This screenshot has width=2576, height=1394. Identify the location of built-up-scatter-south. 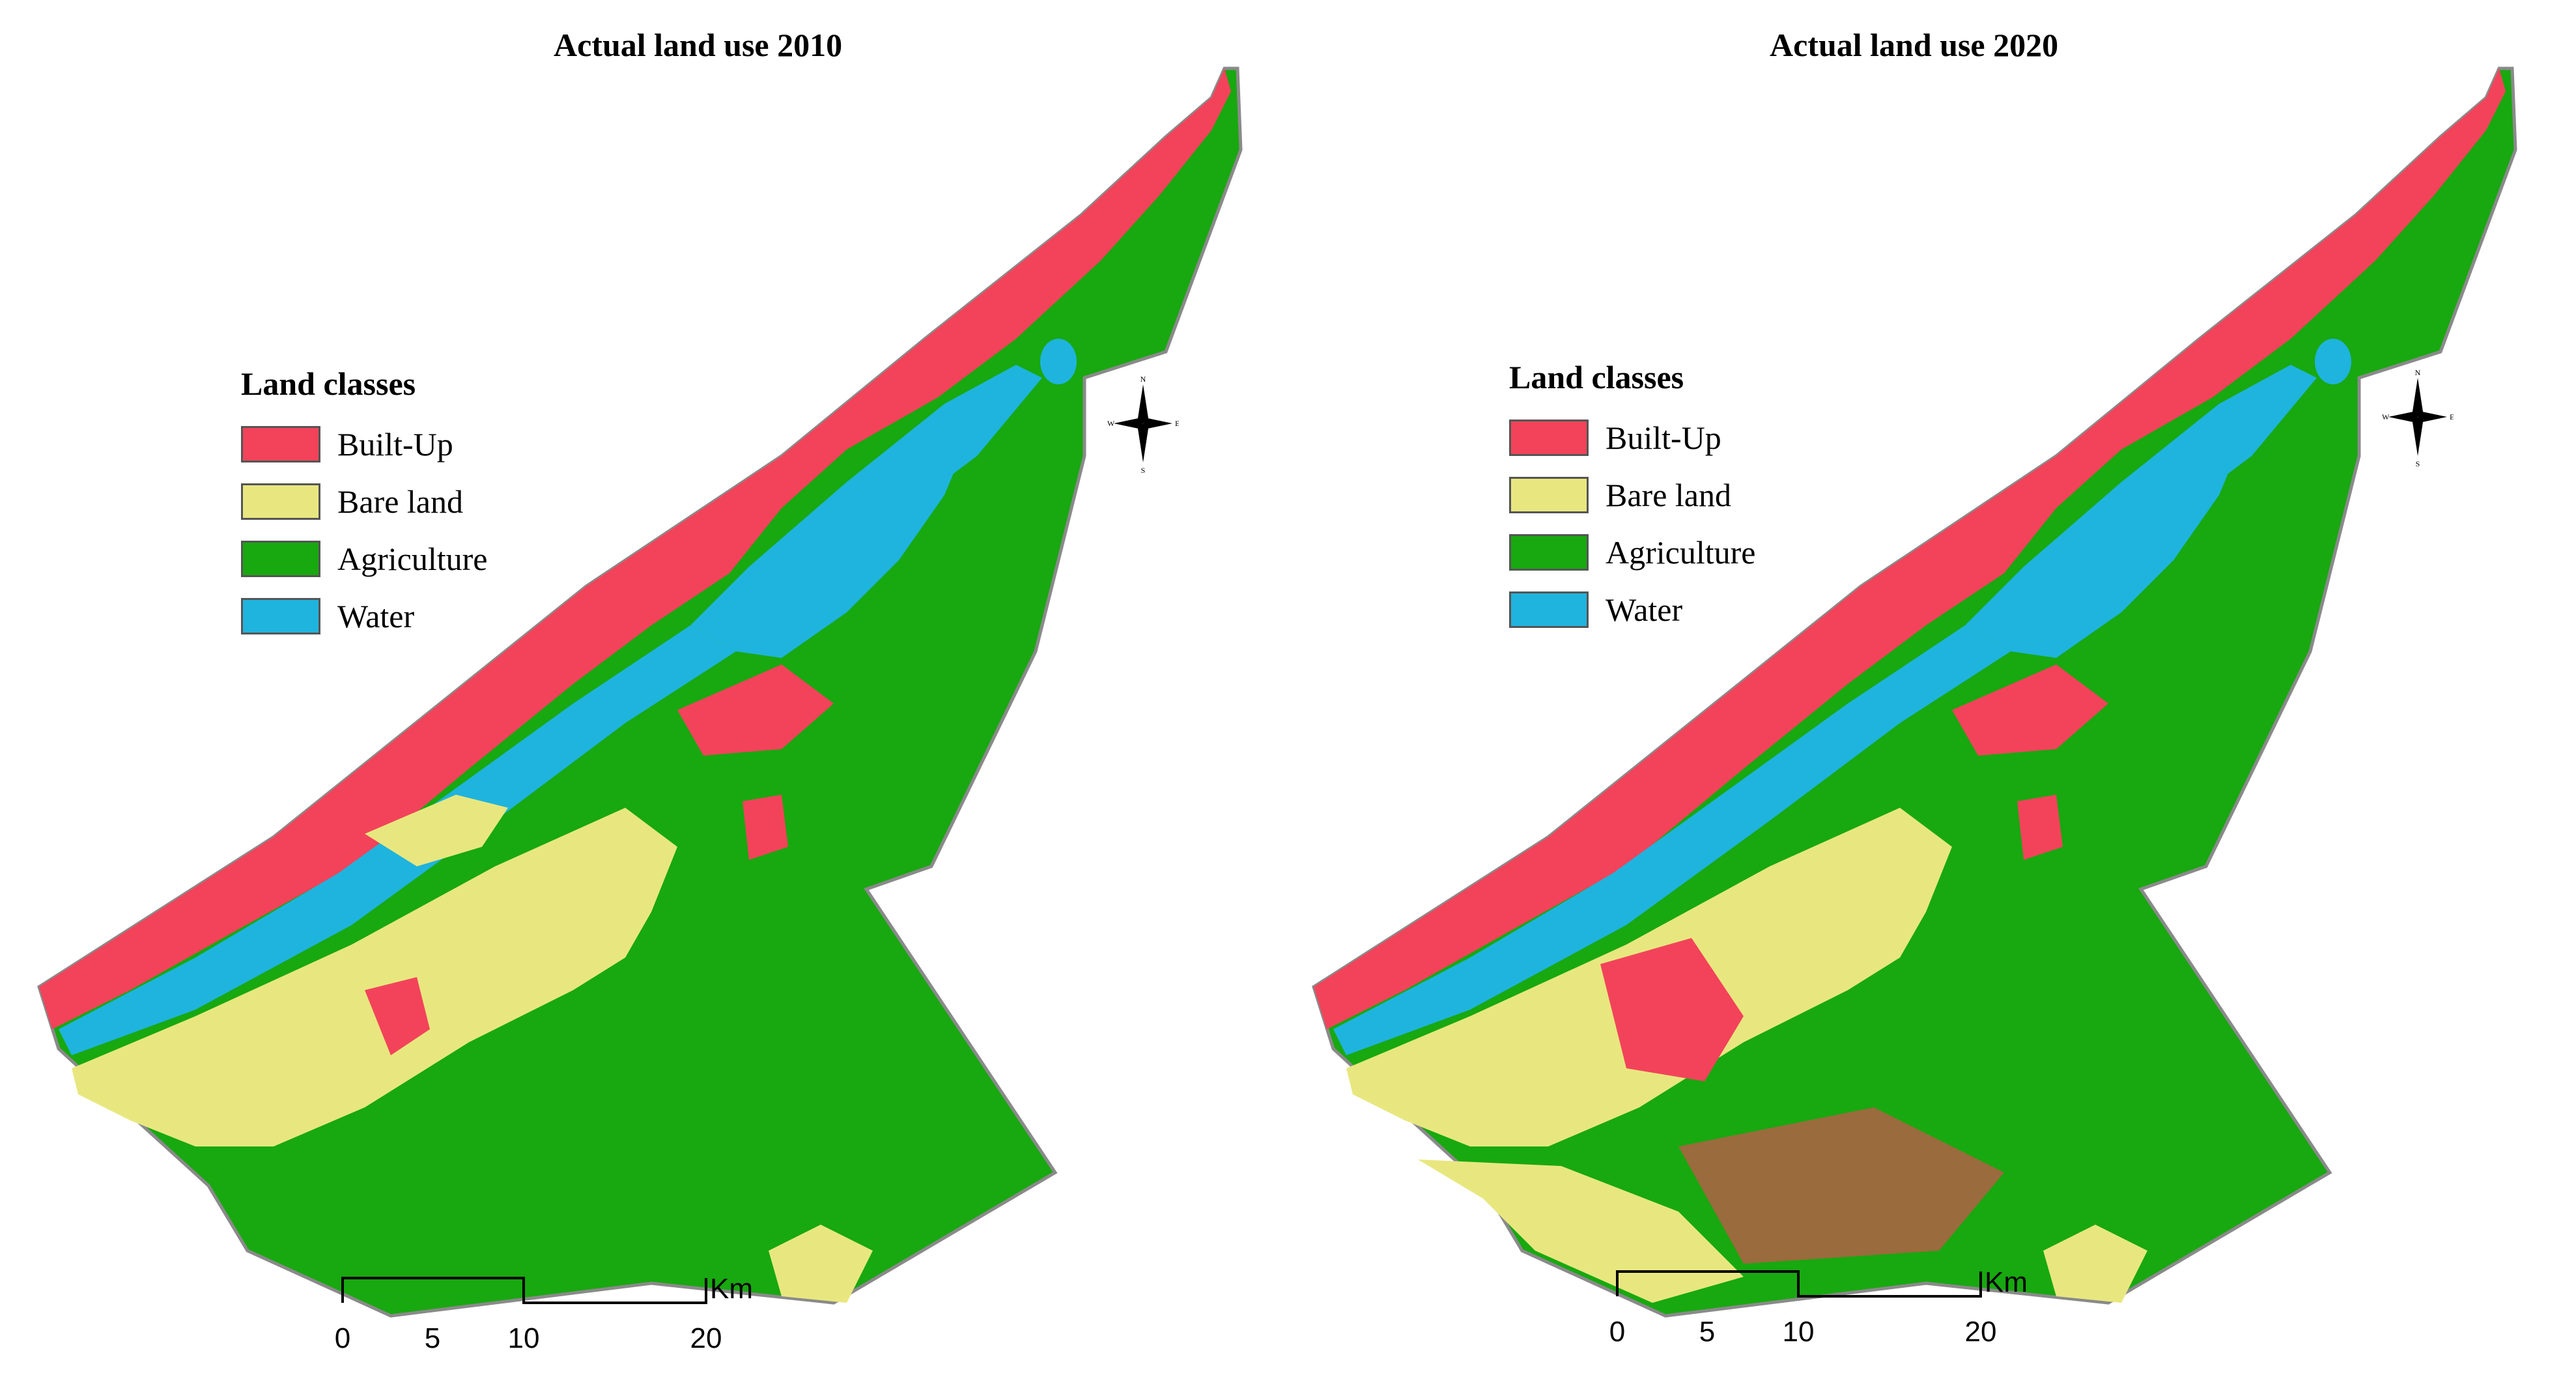
(1841, 1186).